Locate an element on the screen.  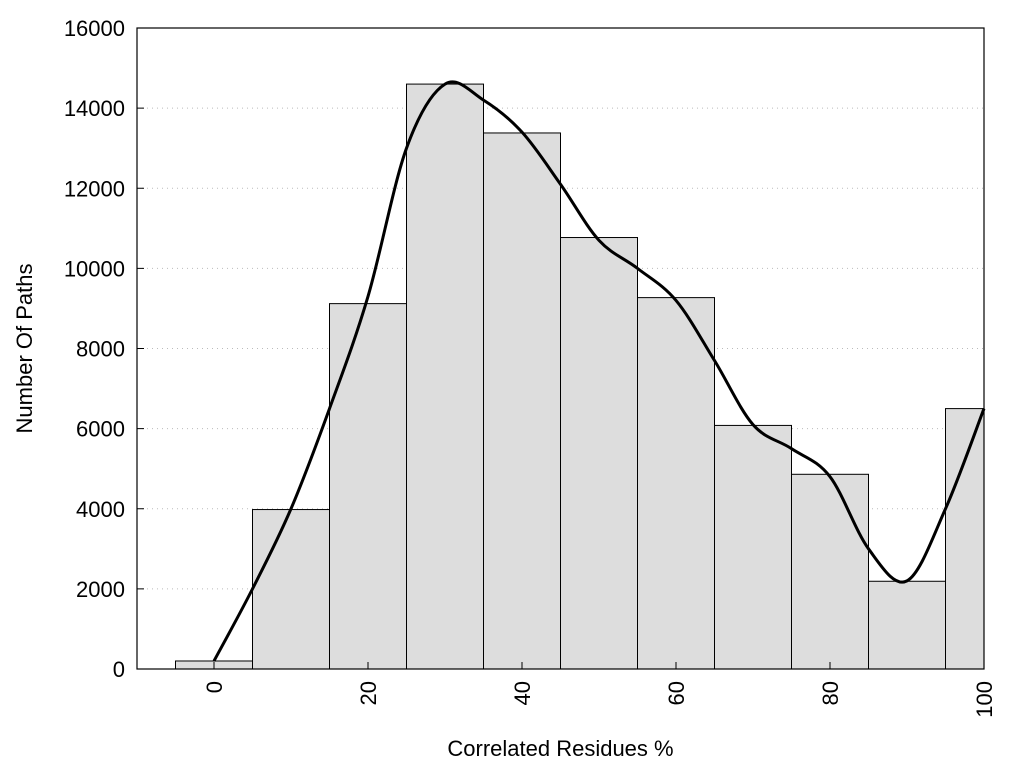
x-tick-label-60: 60 is located at coordinates (676, 693).